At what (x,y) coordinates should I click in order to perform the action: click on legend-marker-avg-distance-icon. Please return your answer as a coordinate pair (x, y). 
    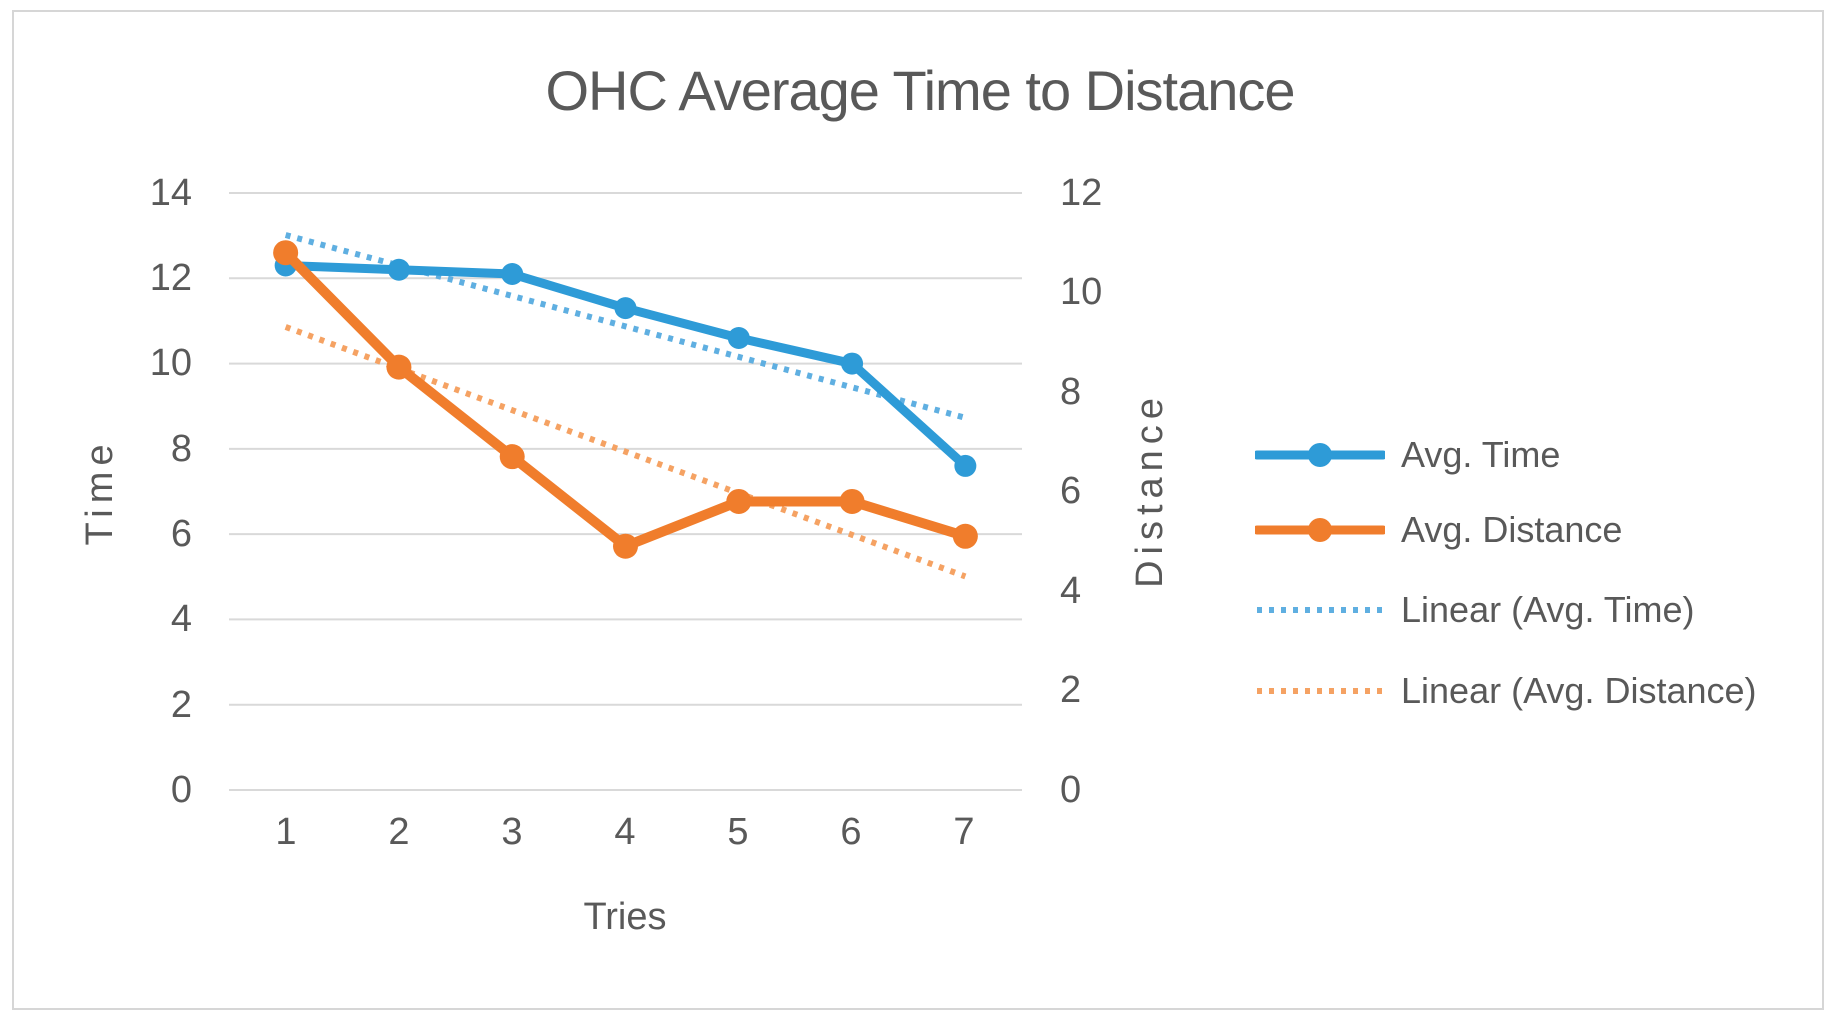
    Looking at the image, I should click on (1320, 530).